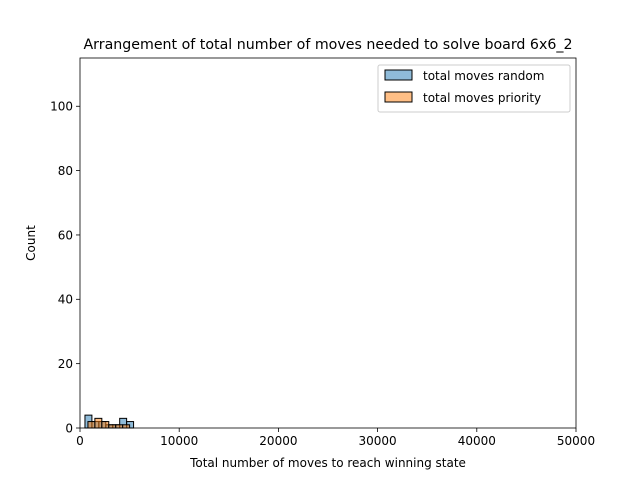 Image resolution: width=640 pixels, height=480 pixels. What do you see at coordinates (398, 97) in the screenshot?
I see `legend-swatch-priority` at bounding box center [398, 97].